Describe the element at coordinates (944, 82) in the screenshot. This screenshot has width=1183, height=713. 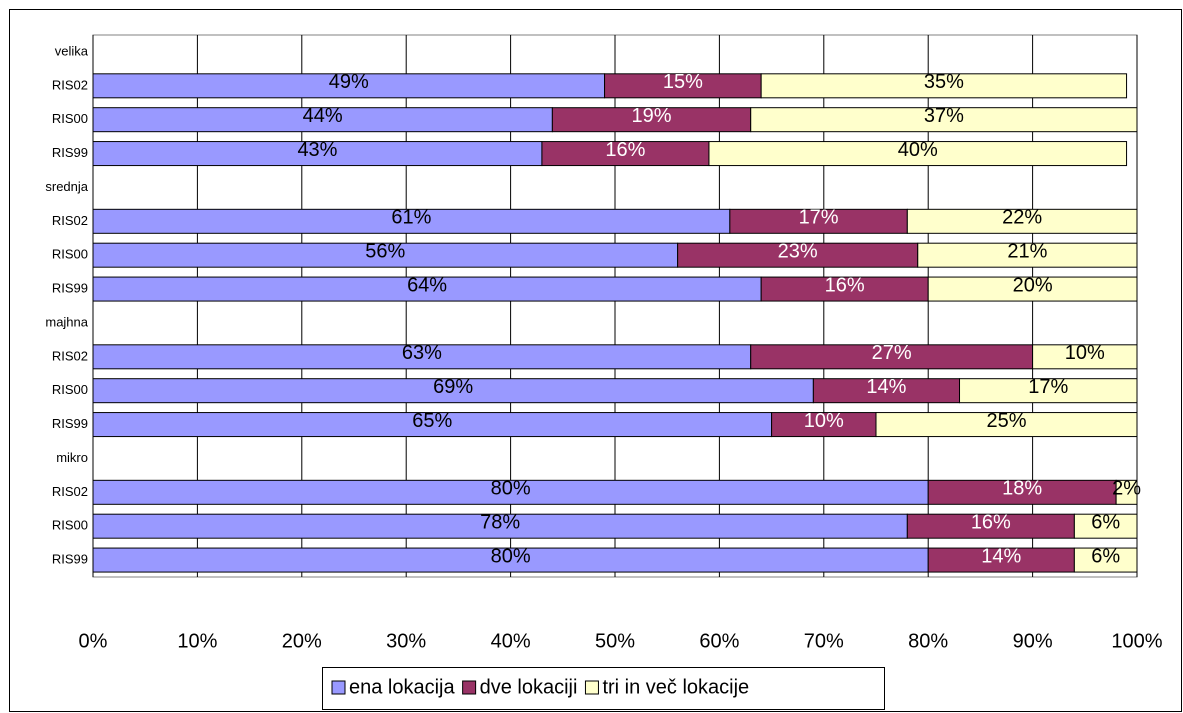
I see `data-label: 35%` at that location.